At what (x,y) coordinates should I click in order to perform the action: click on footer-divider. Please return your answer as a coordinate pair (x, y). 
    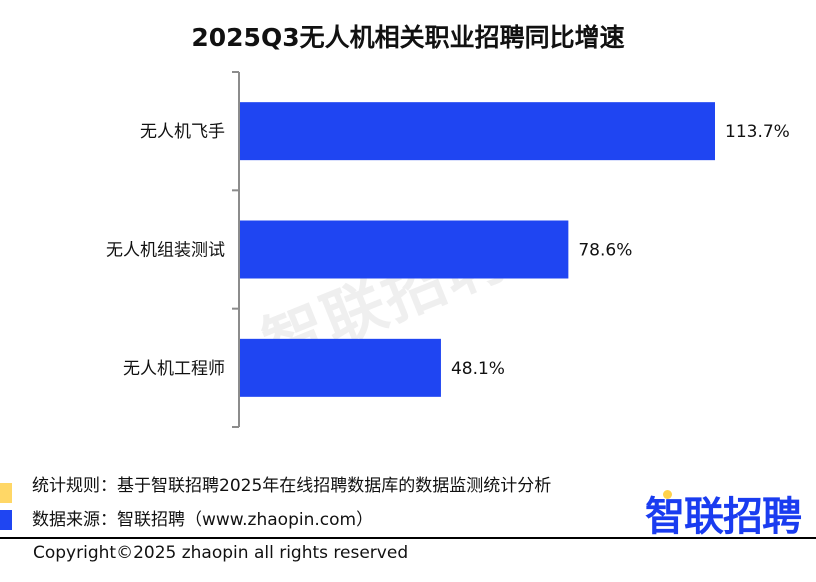
    Looking at the image, I should click on (408, 538).